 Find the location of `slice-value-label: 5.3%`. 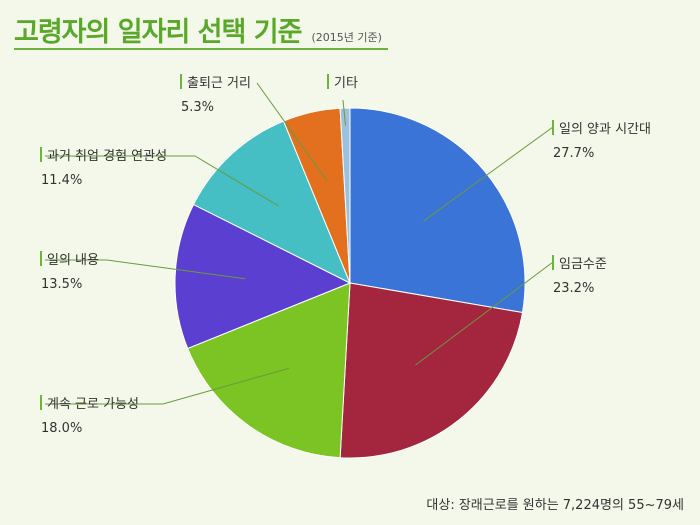

slice-value-label: 5.3% is located at coordinates (197, 107).